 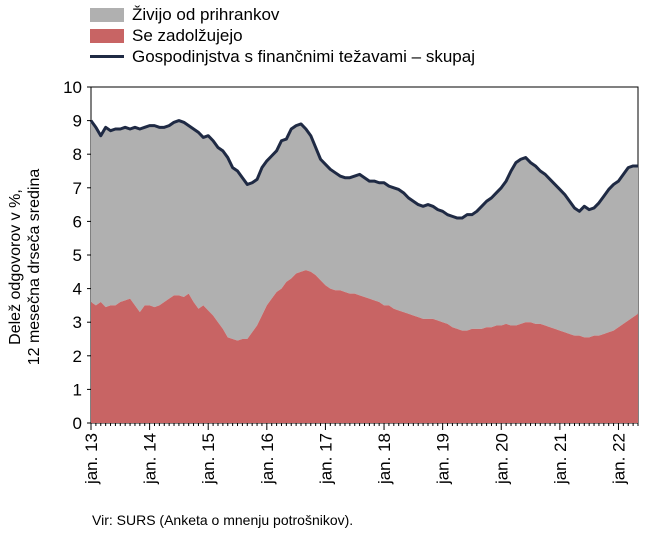 I want to click on x-tick-label-1: jan. 14, so click(x=150, y=459).